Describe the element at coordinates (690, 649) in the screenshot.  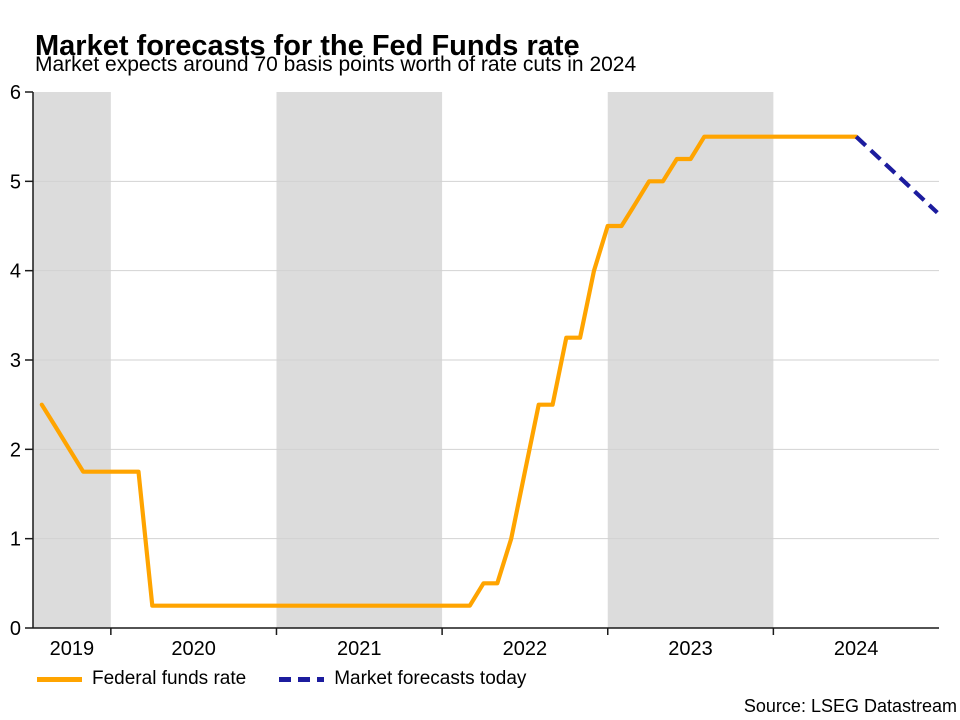
I see `x-axis-year-label: 2023` at that location.